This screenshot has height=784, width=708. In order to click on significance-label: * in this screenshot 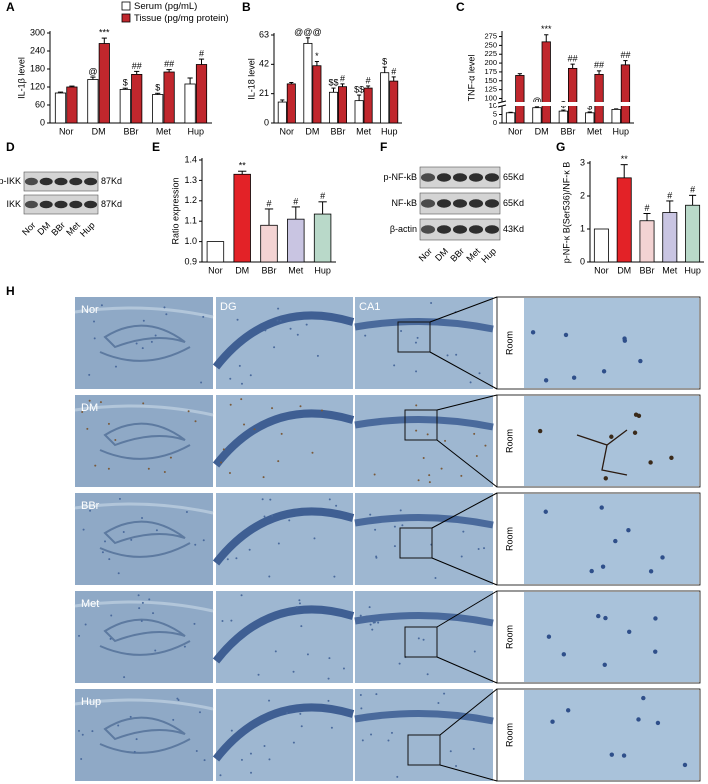, I will do `click(317, 56)`.